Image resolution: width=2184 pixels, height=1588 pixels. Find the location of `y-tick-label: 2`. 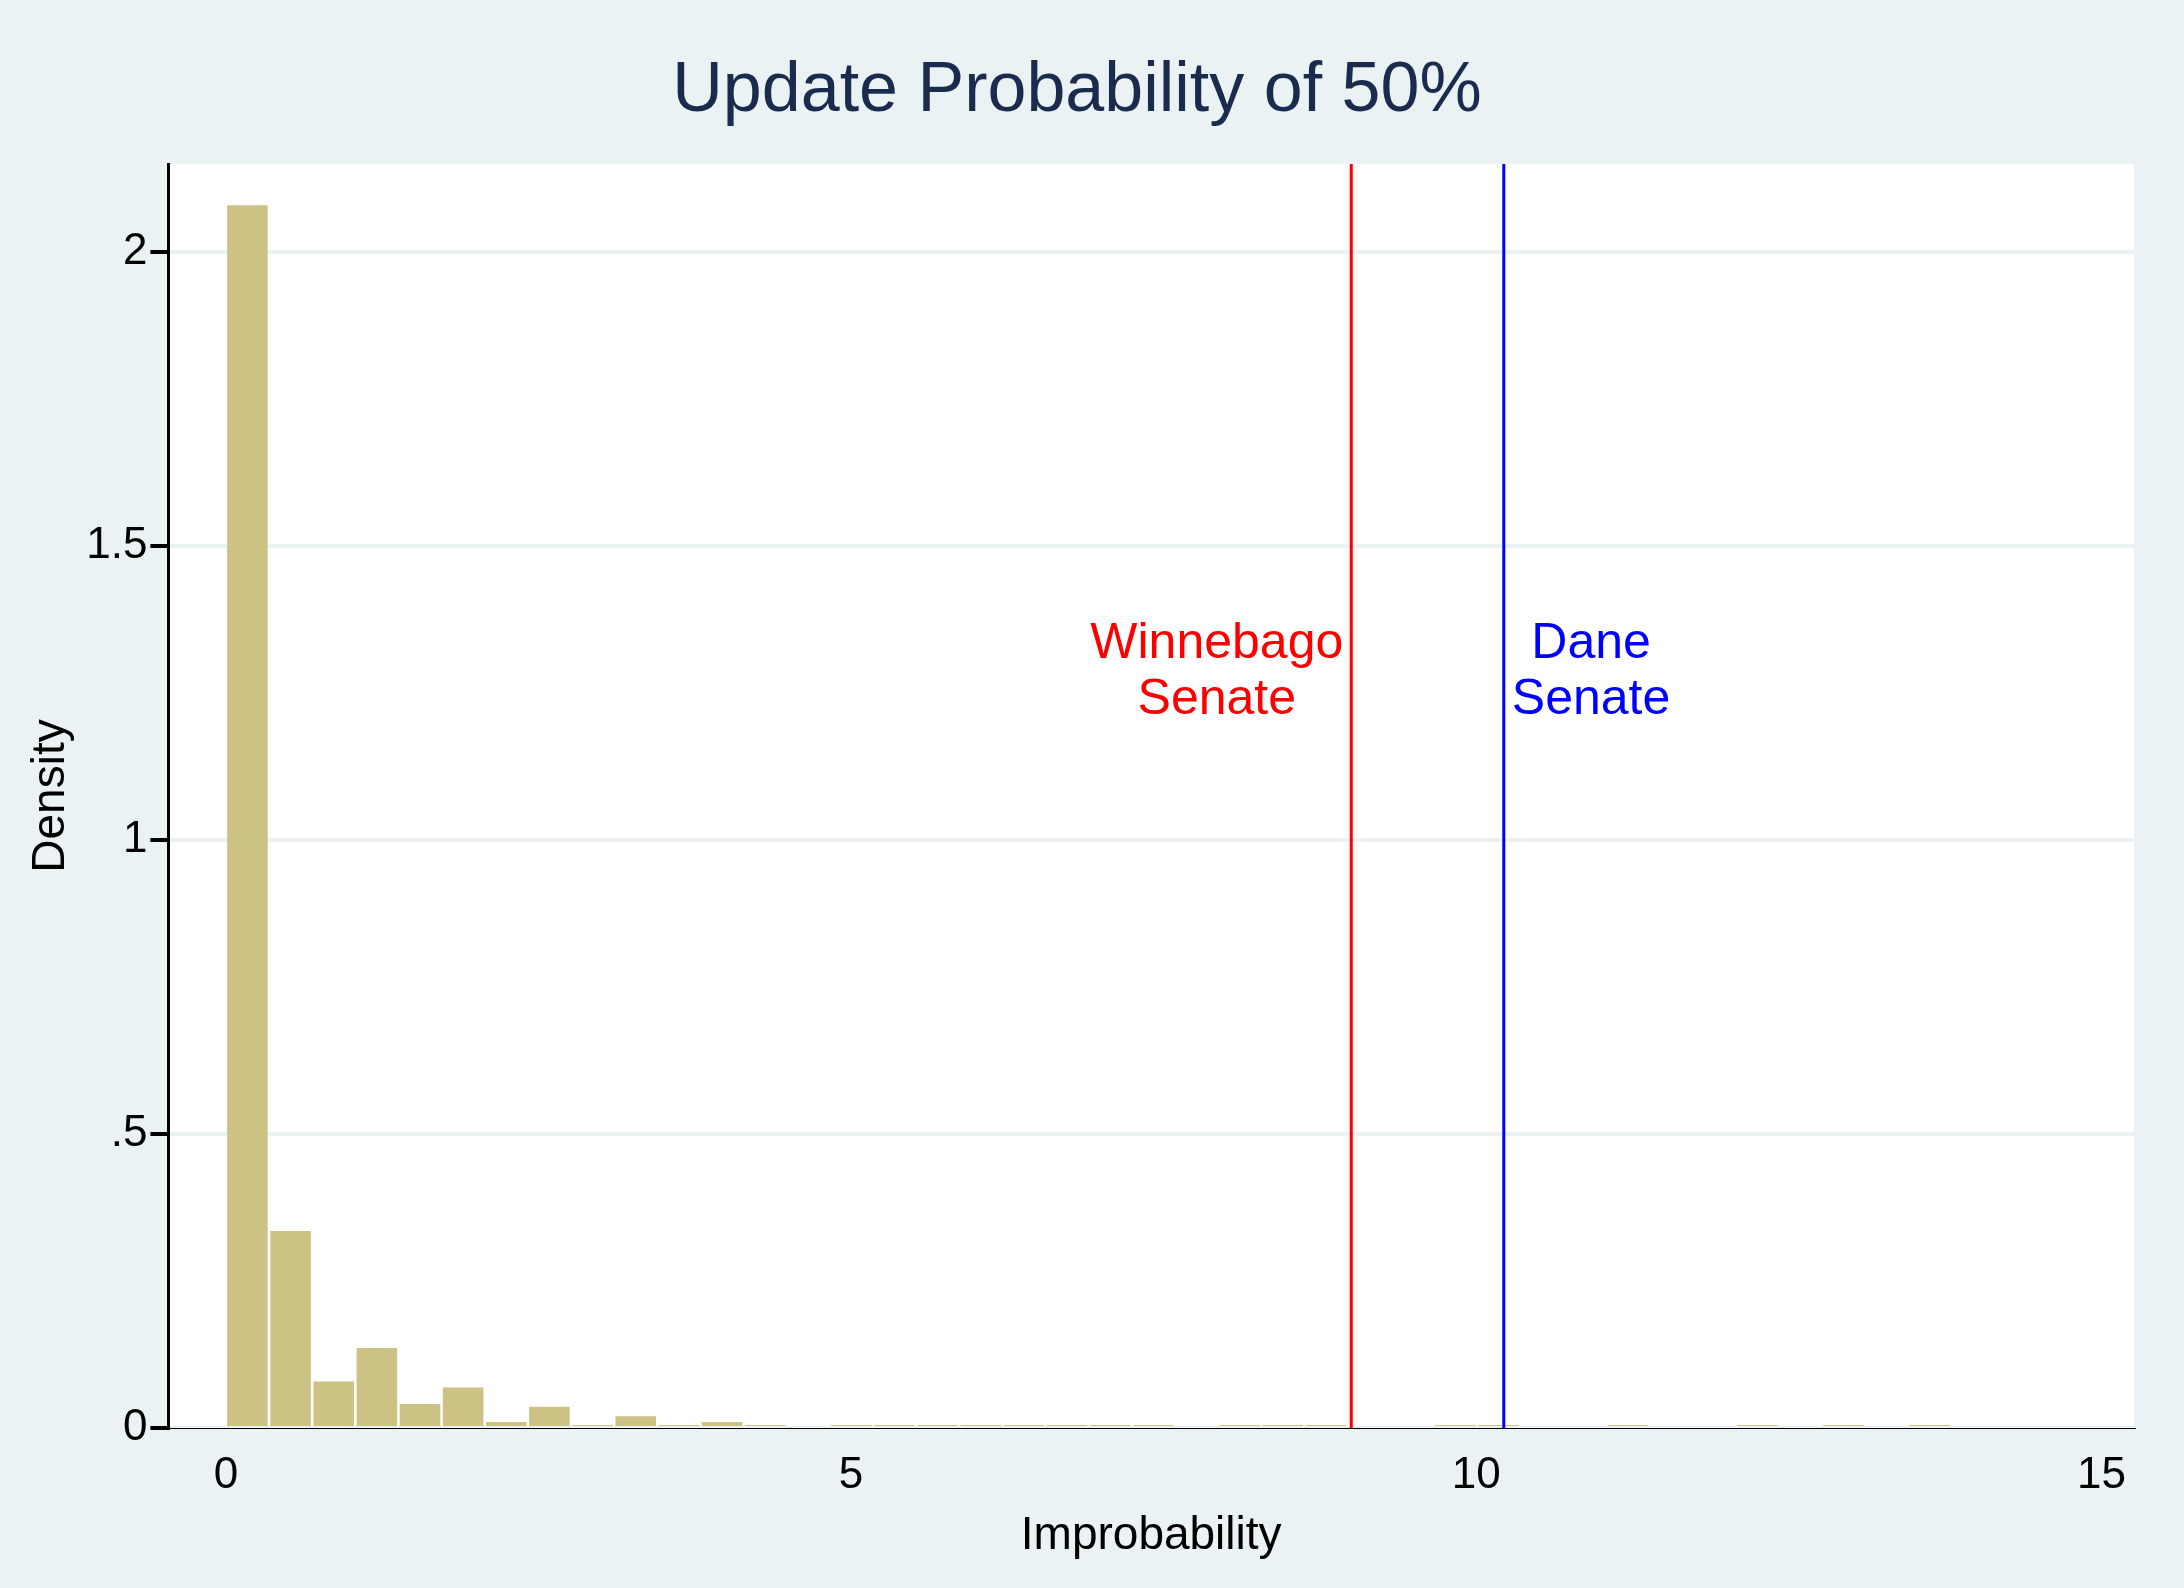

y-tick-label: 2 is located at coordinates (135, 249).